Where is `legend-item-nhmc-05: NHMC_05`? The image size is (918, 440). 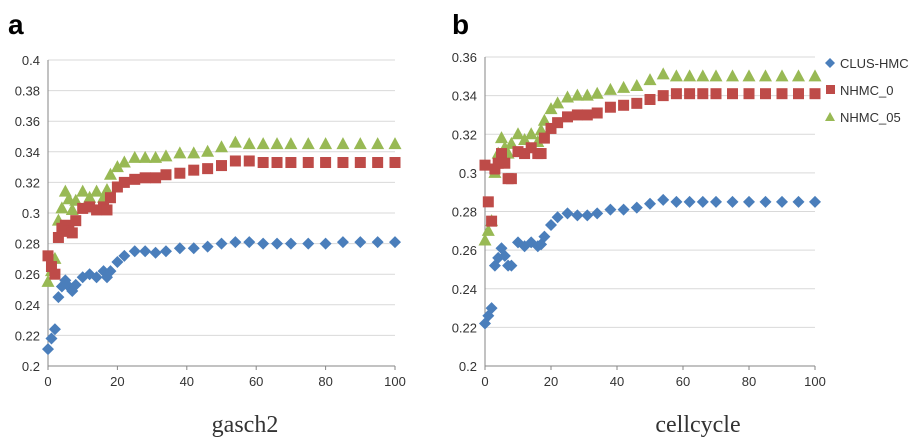 legend-item-nhmc-05: NHMC_05 is located at coordinates (863, 117).